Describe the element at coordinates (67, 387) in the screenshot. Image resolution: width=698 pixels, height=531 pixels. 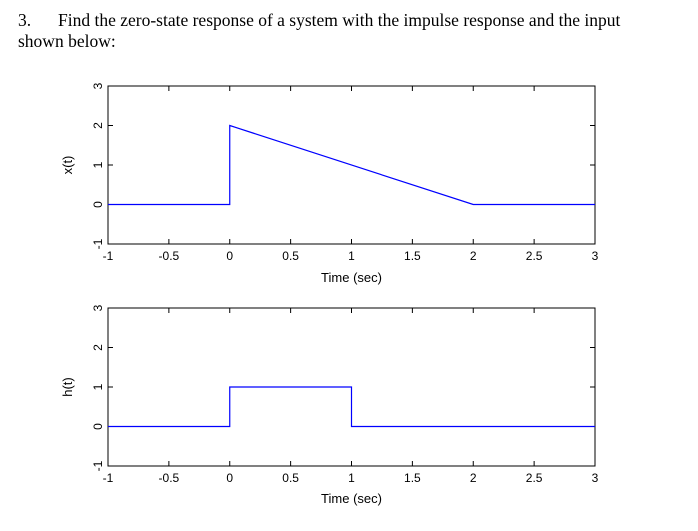
I see `y-axis-label: h(t)` at that location.